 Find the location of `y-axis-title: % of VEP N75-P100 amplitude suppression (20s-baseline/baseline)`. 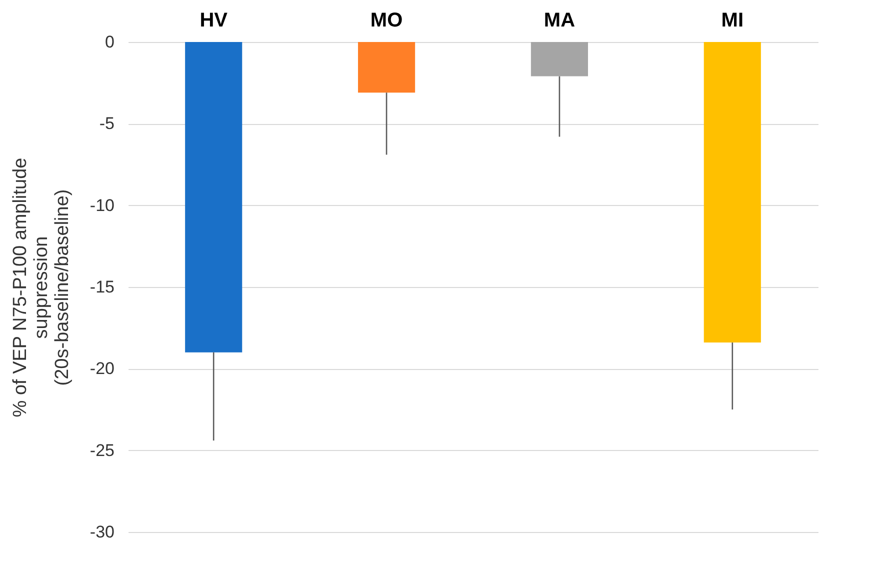

y-axis-title: % of VEP N75-P100 amplitude suppression (20s-baseline/baseline) is located at coordinates (41, 288).